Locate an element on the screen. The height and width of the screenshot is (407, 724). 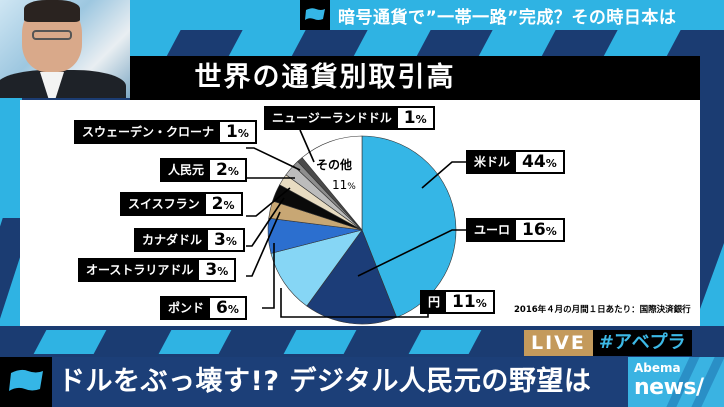
chart-title: 世界の通貨別取引高 is located at coordinates (325, 77).